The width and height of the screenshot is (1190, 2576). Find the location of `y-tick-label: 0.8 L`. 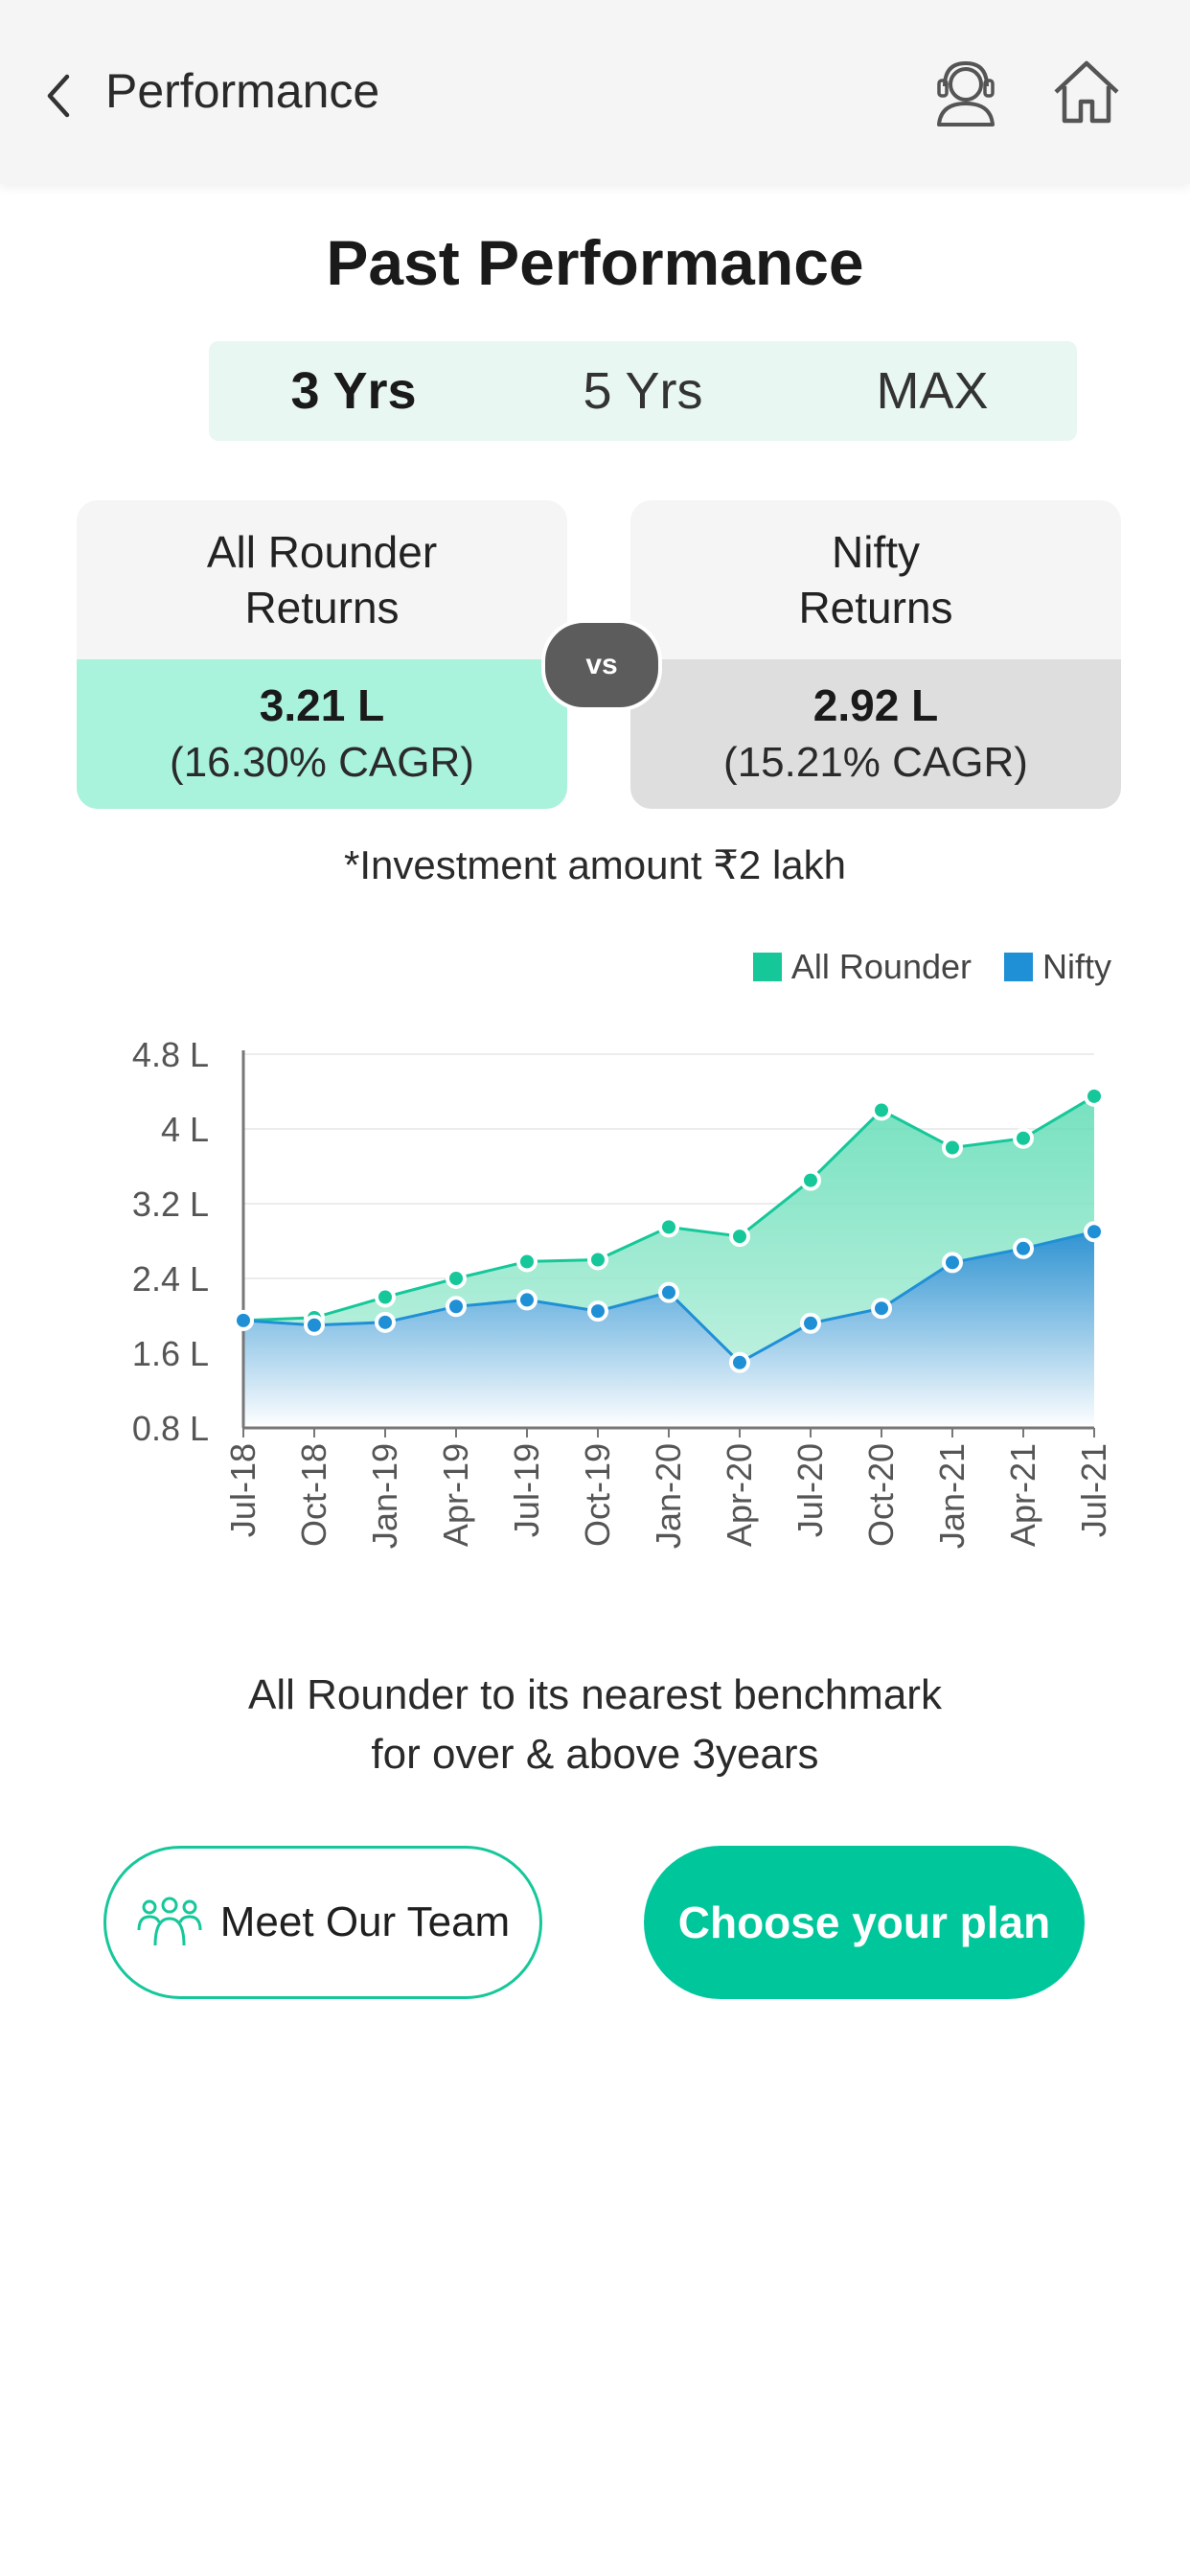

y-tick-label: 0.8 L is located at coordinates (171, 1428).